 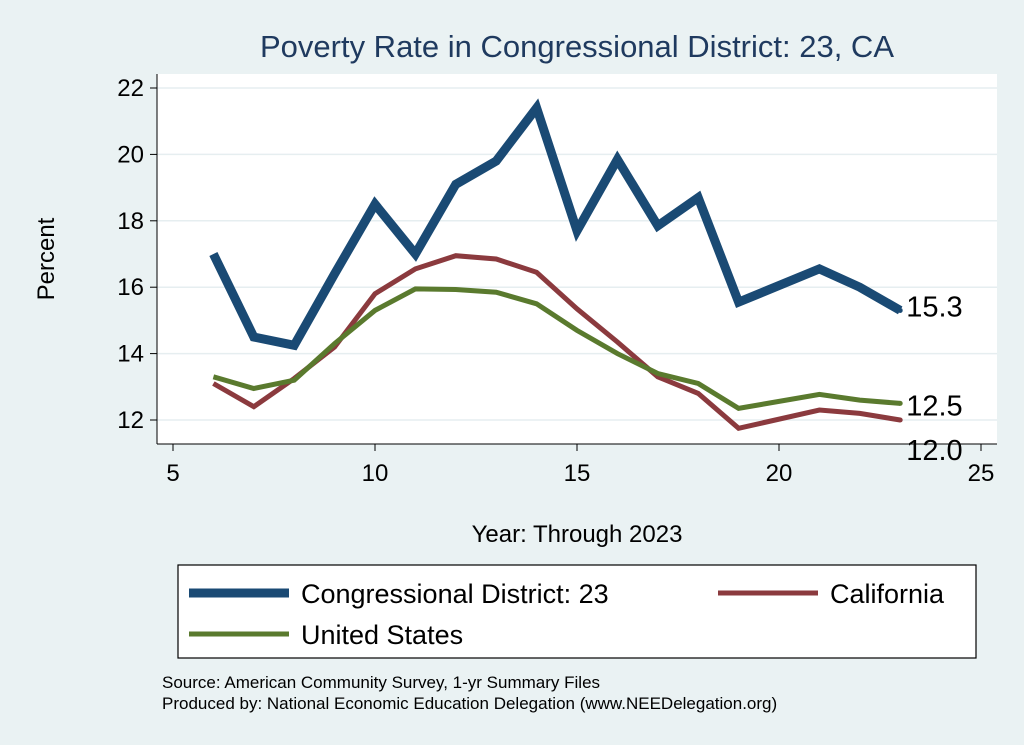 I want to click on y-ticks: 12 14 16 18 20 22, so click(x=137, y=254).